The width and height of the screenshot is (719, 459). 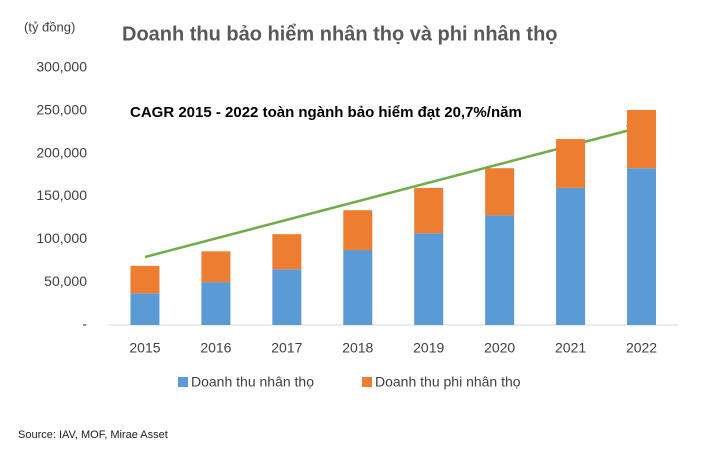 What do you see at coordinates (428, 348) in the screenshot?
I see `x-tick-label: 2019` at bounding box center [428, 348].